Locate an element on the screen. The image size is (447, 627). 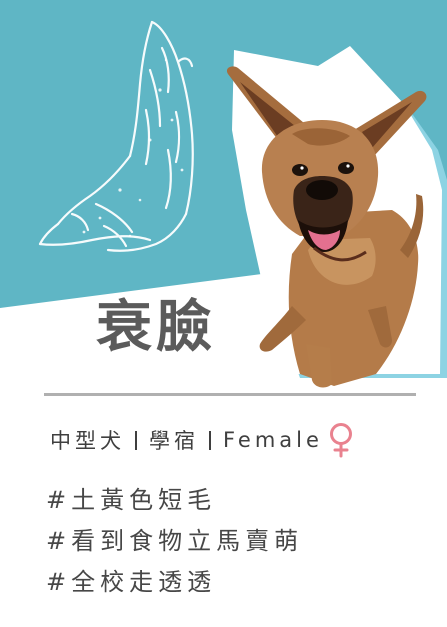
female-symbol-icon is located at coordinates (340, 440).